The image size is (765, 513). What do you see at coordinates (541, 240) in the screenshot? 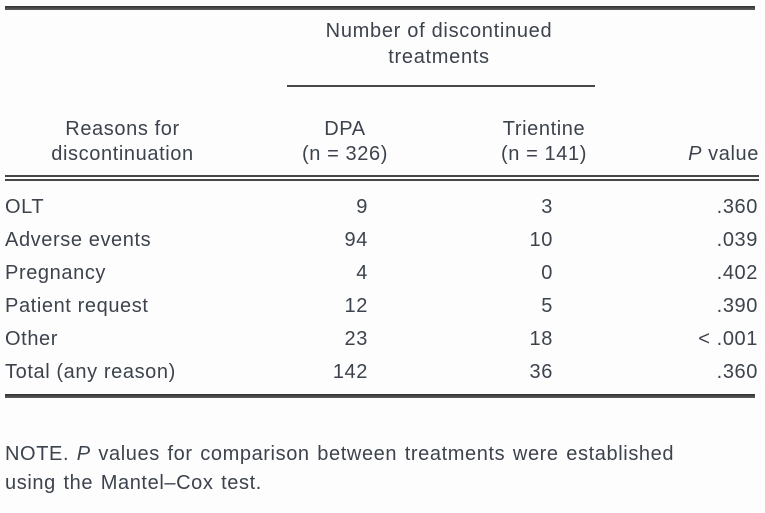
I see `cell-trientine: 10` at bounding box center [541, 240].